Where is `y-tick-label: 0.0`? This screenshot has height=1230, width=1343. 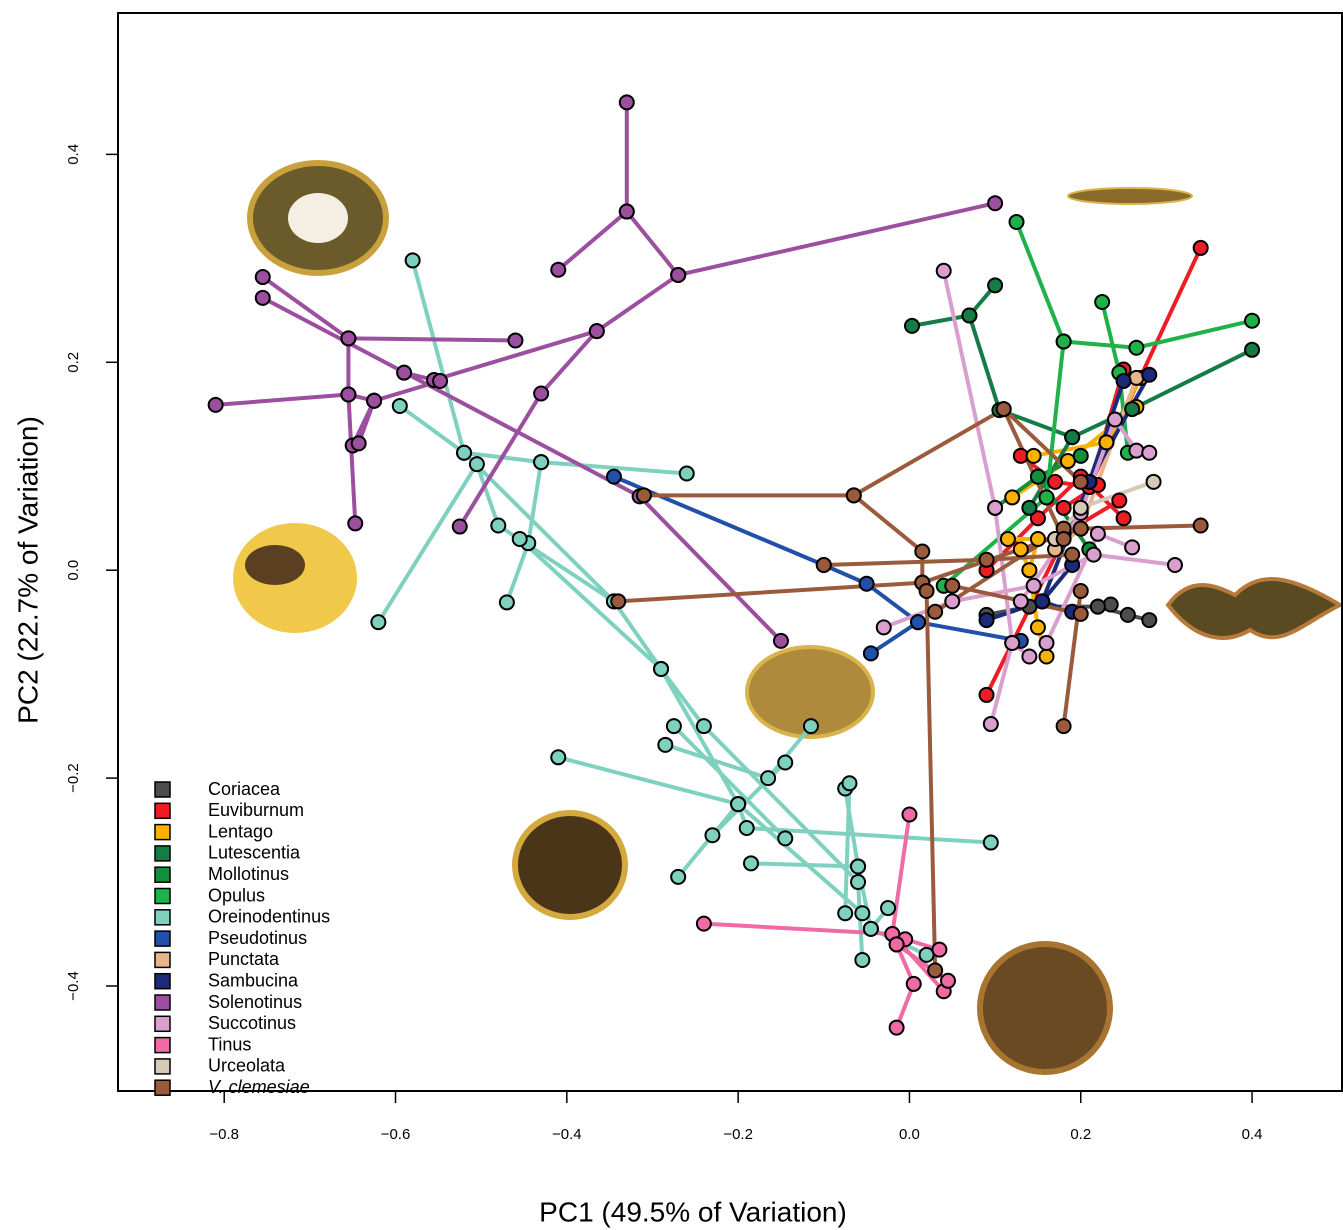
y-tick-label: 0.0 is located at coordinates (73, 570).